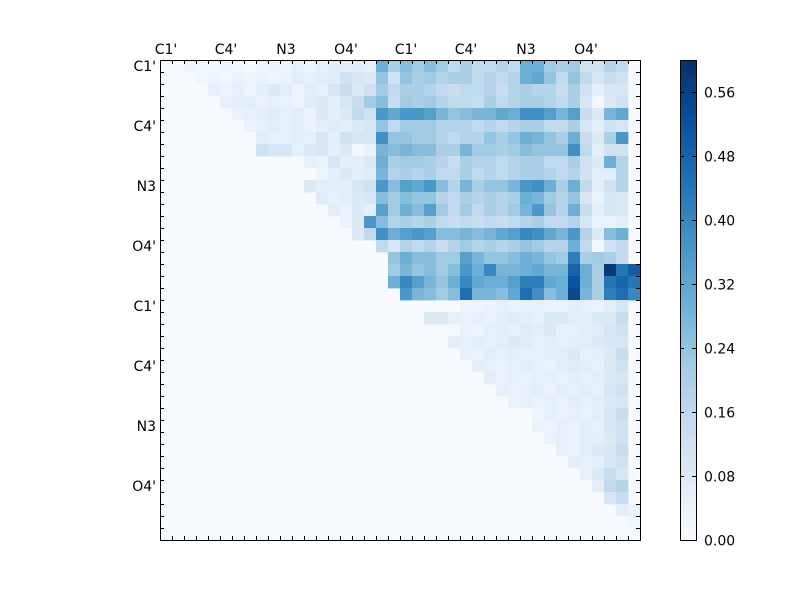 Image resolution: width=800 pixels, height=604 pixels. Describe the element at coordinates (586, 50) in the screenshot. I see `top-tick-label: O4'` at that location.